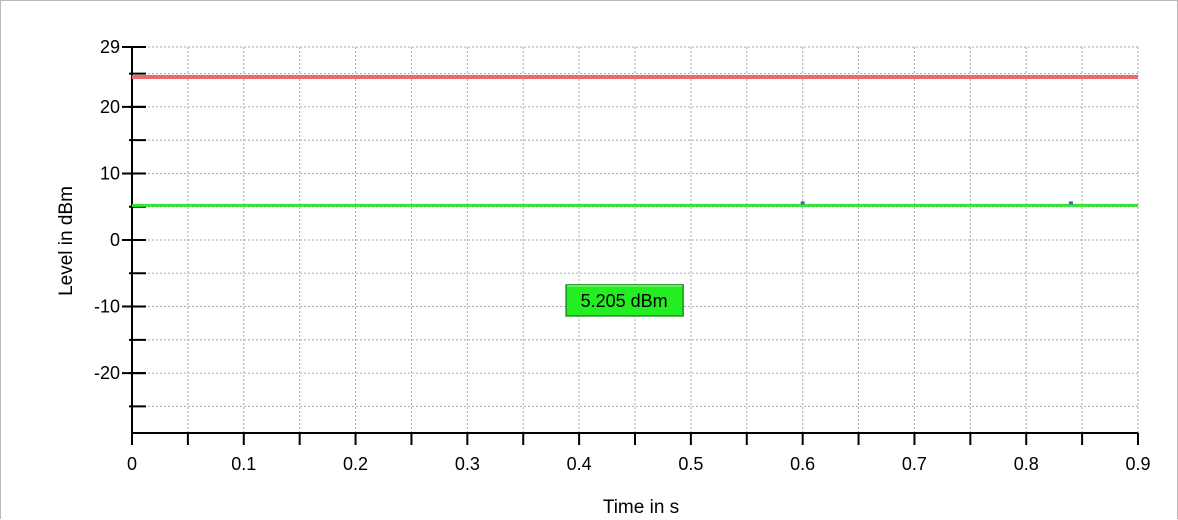 This screenshot has width=1178, height=520. Describe the element at coordinates (132, 464) in the screenshot. I see `x-tick-label: 0` at that location.